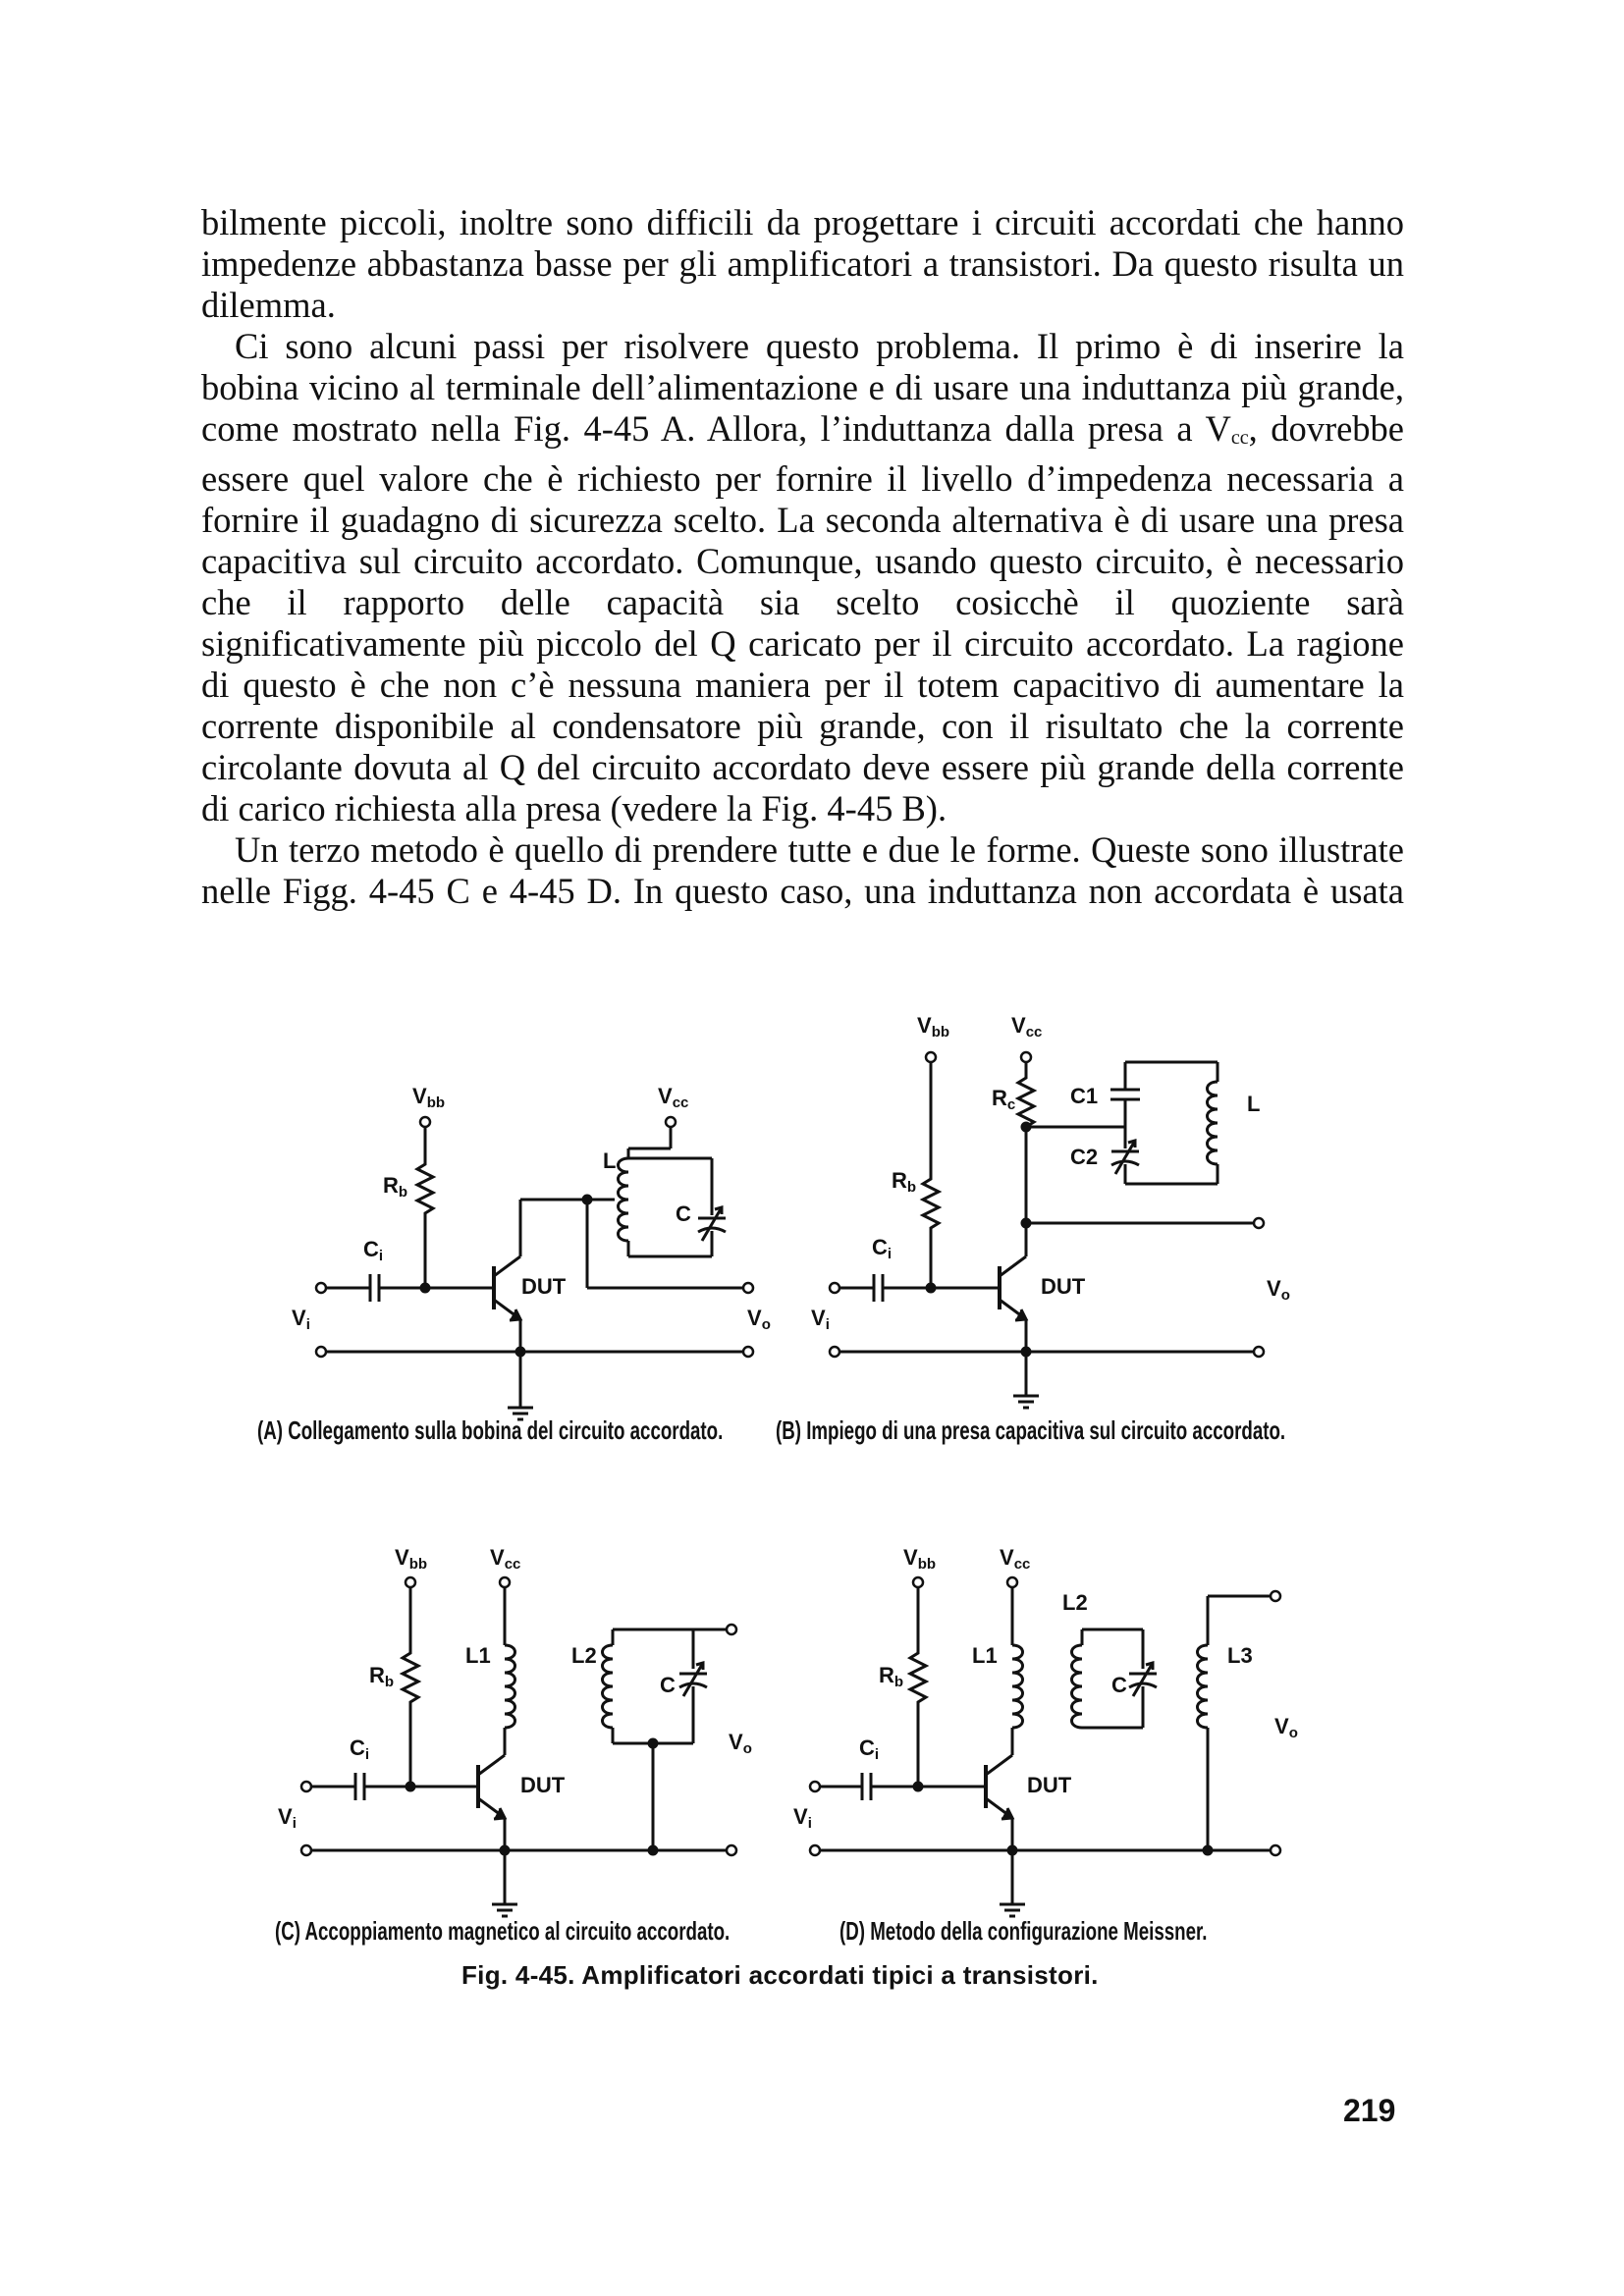 The image size is (1624, 2296). Describe the element at coordinates (891, 1676) in the screenshot. I see `label-rb-d: Rb` at that location.